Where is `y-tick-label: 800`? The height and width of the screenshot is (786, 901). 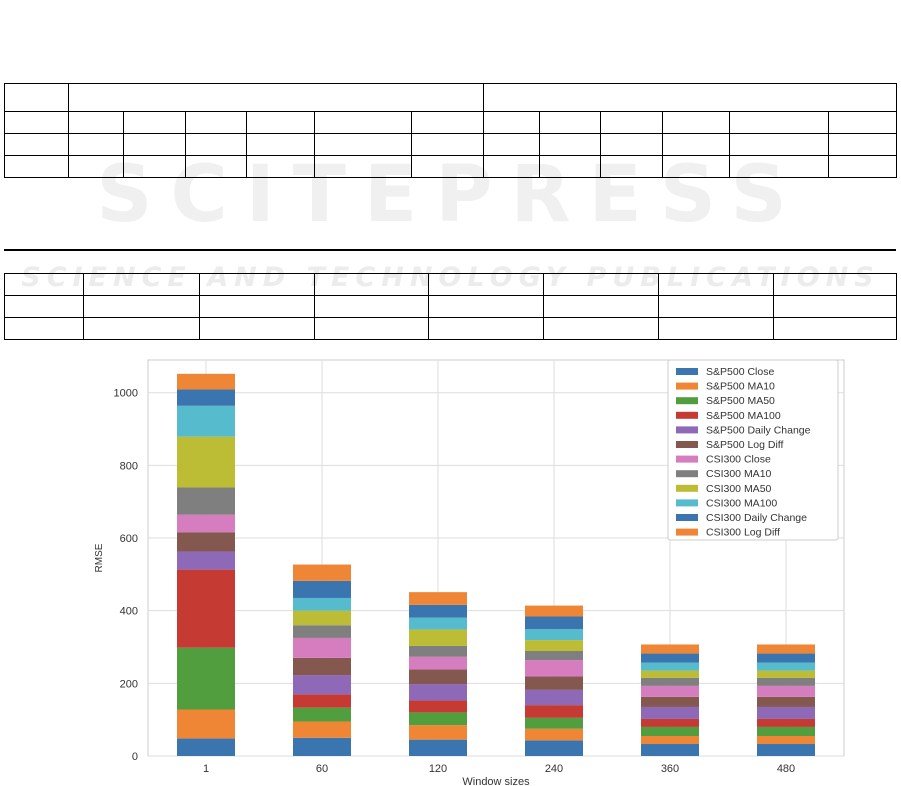
y-tick-label: 800 is located at coordinates (129, 466).